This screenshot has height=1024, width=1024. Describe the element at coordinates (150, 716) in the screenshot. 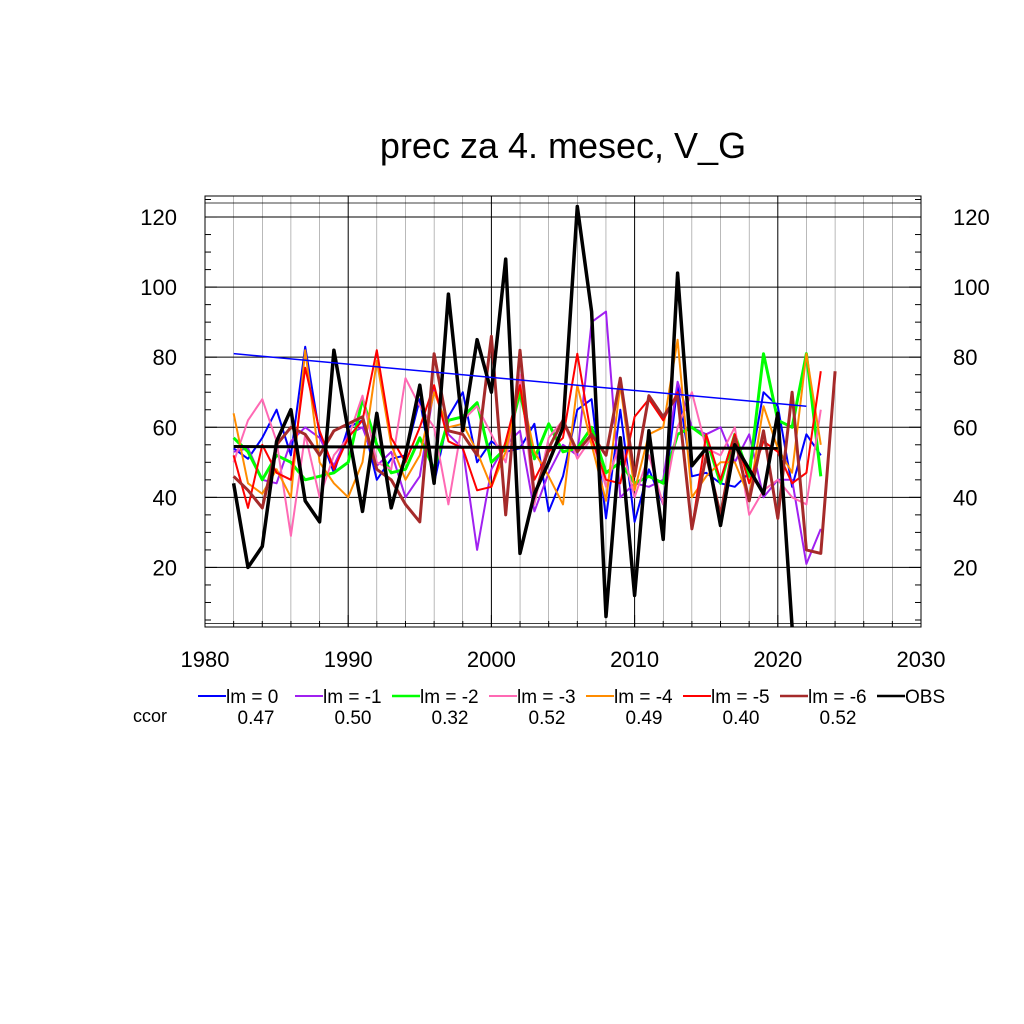

I see `legend-ccor-label: ccor` at that location.